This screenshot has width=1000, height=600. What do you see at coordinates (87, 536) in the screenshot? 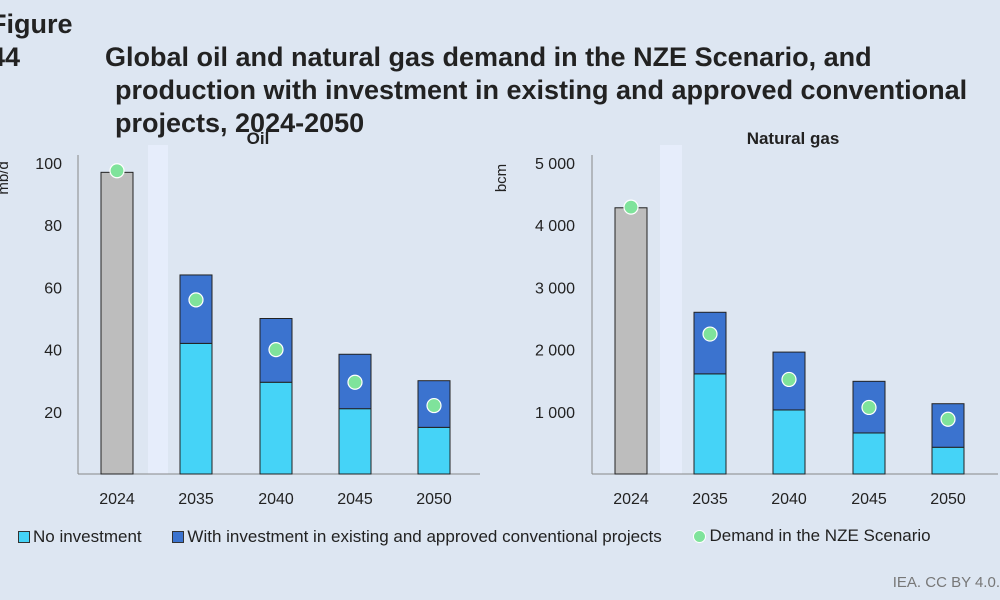
I see `legend-label-no-investment: No investment` at bounding box center [87, 536].